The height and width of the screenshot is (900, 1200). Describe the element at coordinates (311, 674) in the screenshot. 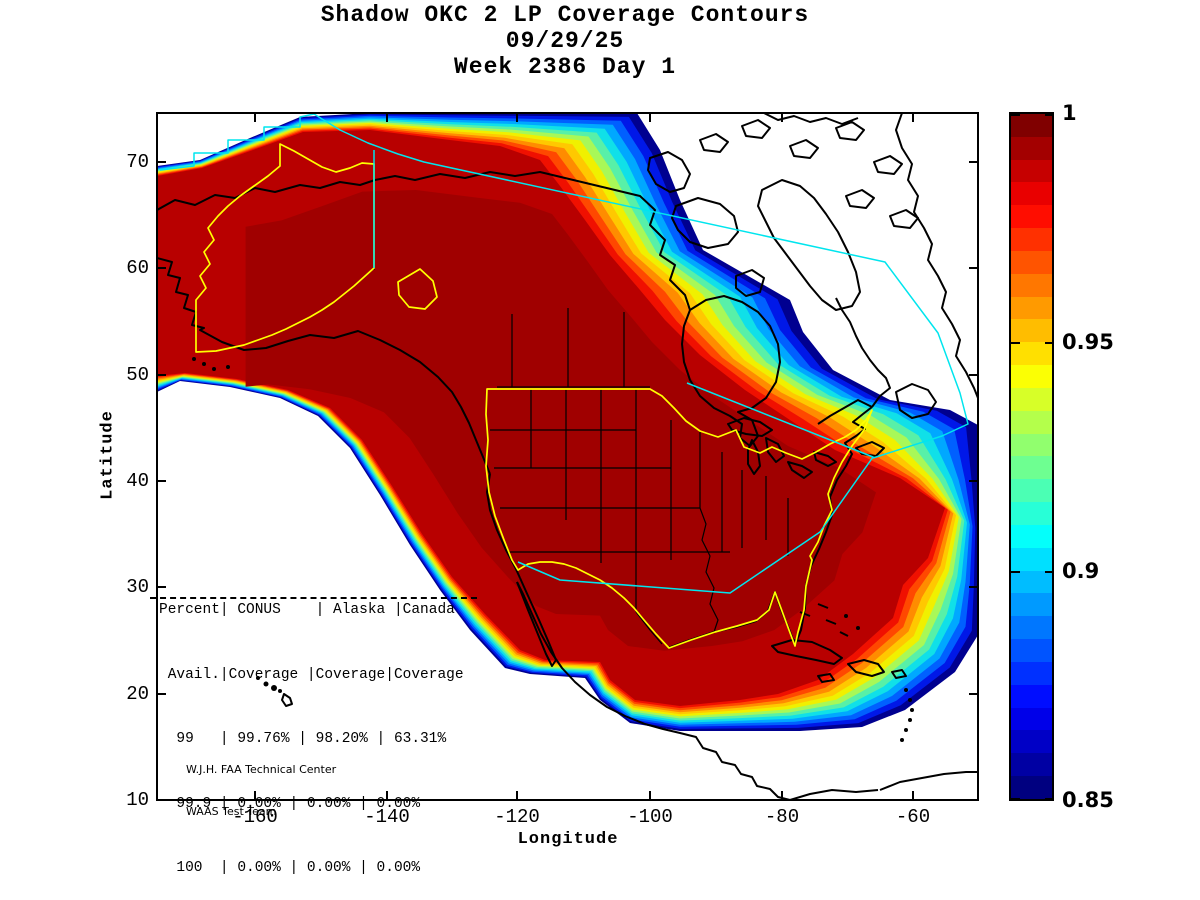

I see `stats-header-row2: Avail.|Coverage |Coverage|Coverage` at that location.